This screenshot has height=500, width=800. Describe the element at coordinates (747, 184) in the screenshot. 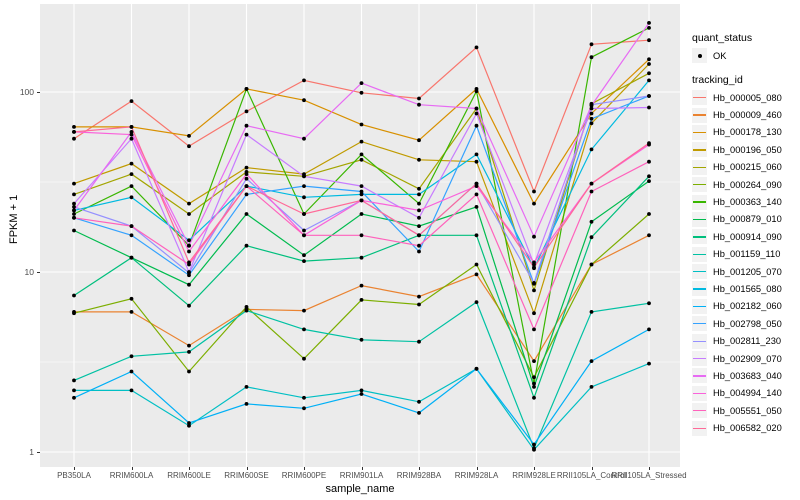

I see `legend-label: Hb_000264_090` at that location.